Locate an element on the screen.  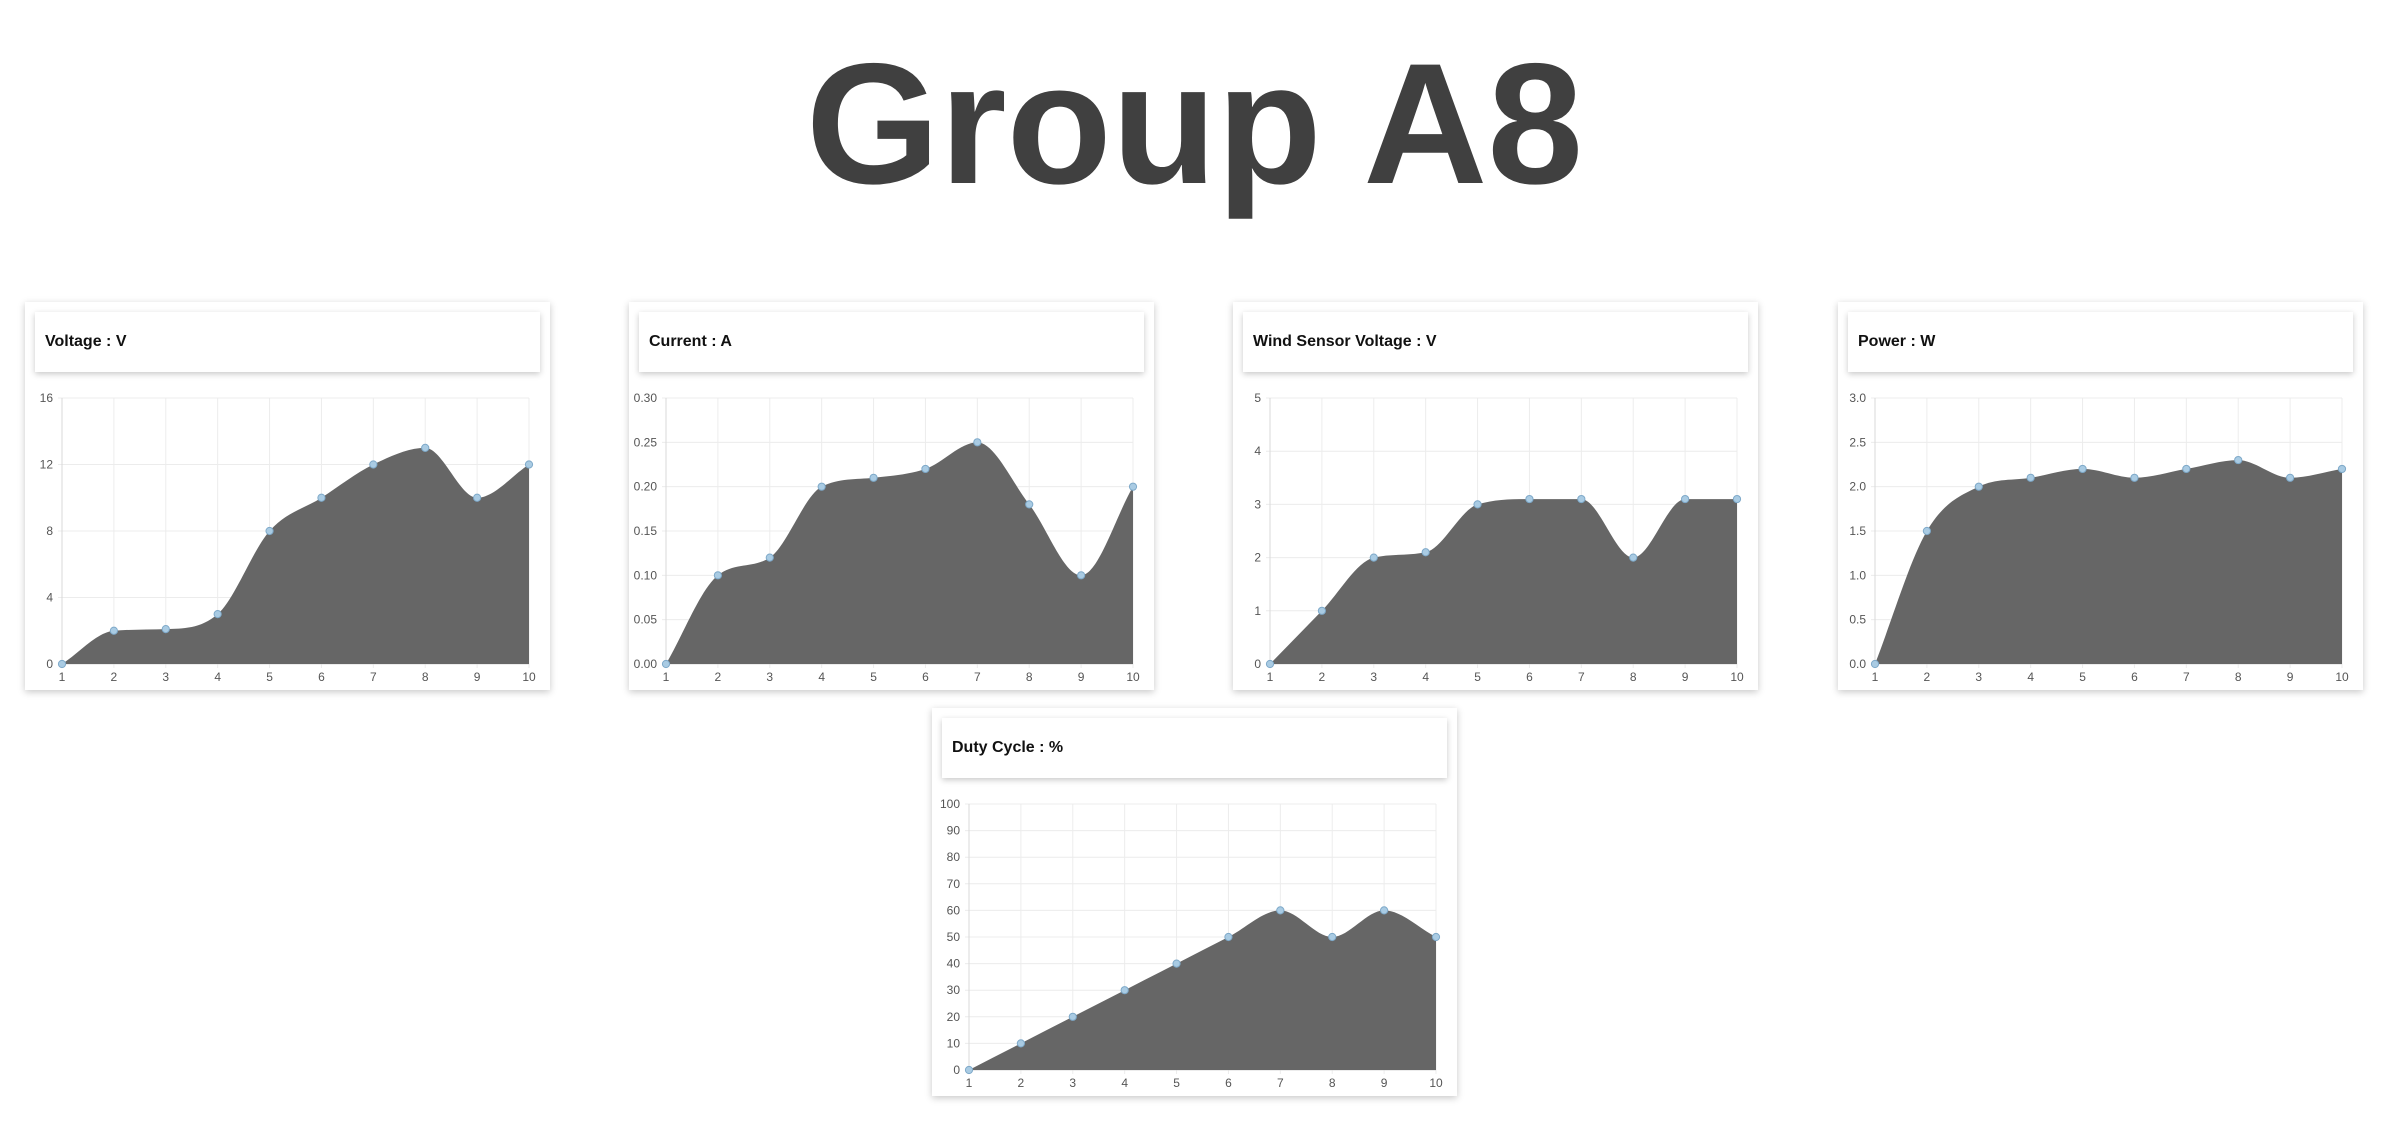
y-tick-label: 0.05 is located at coordinates (646, 620).